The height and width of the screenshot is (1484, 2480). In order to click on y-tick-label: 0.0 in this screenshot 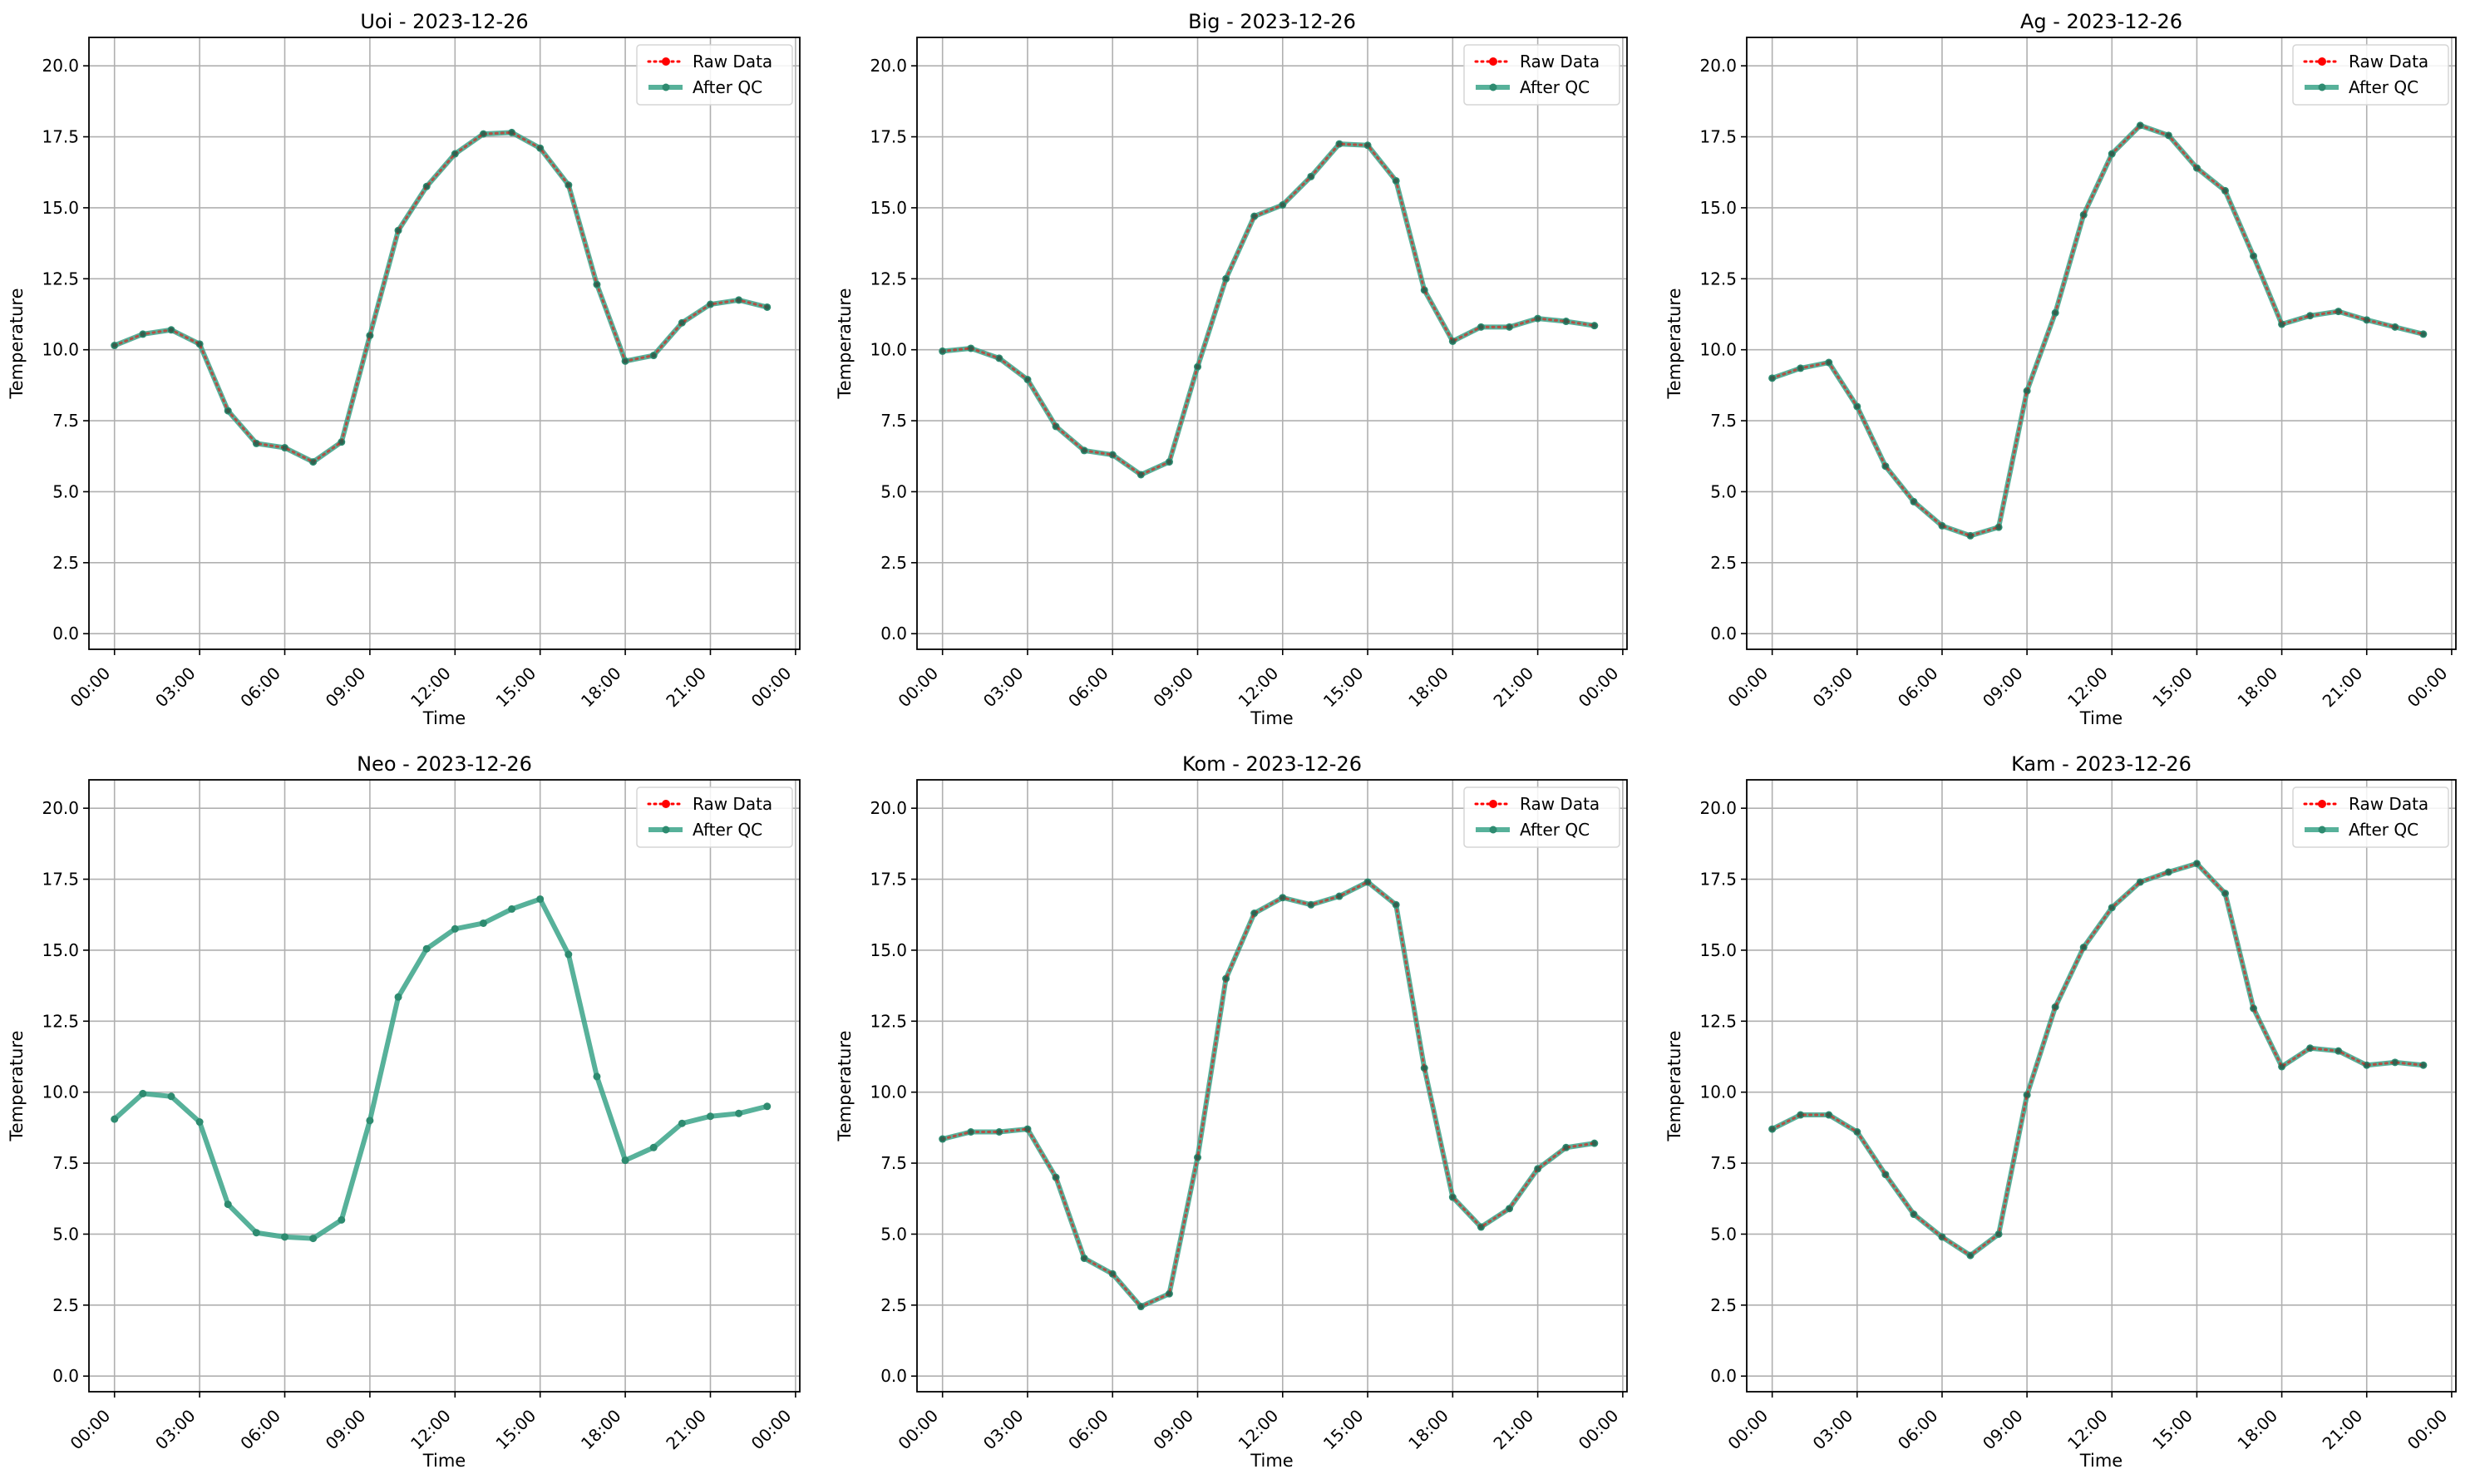, I will do `click(65, 633)`.